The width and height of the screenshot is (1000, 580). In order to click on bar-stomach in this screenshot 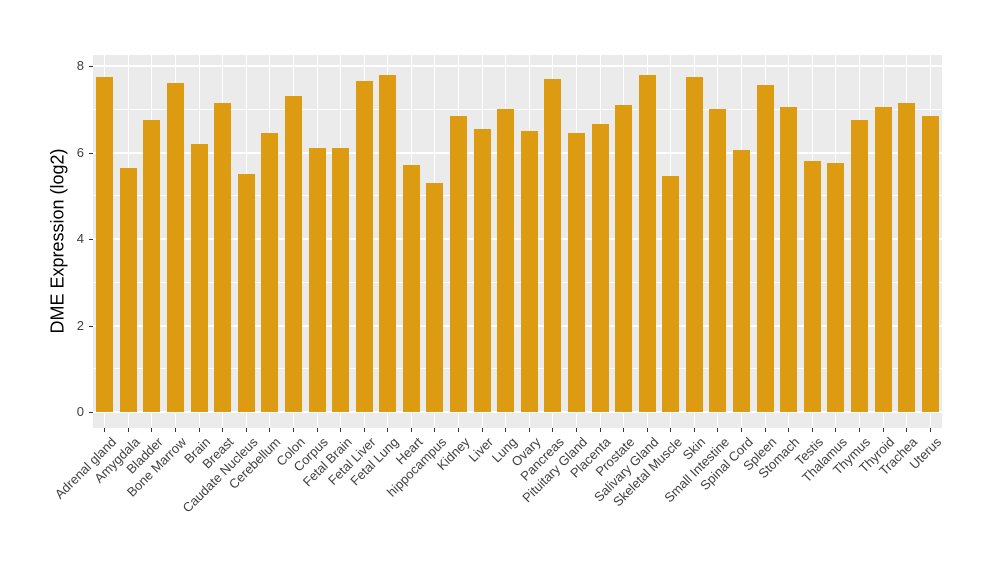, I will do `click(789, 259)`.